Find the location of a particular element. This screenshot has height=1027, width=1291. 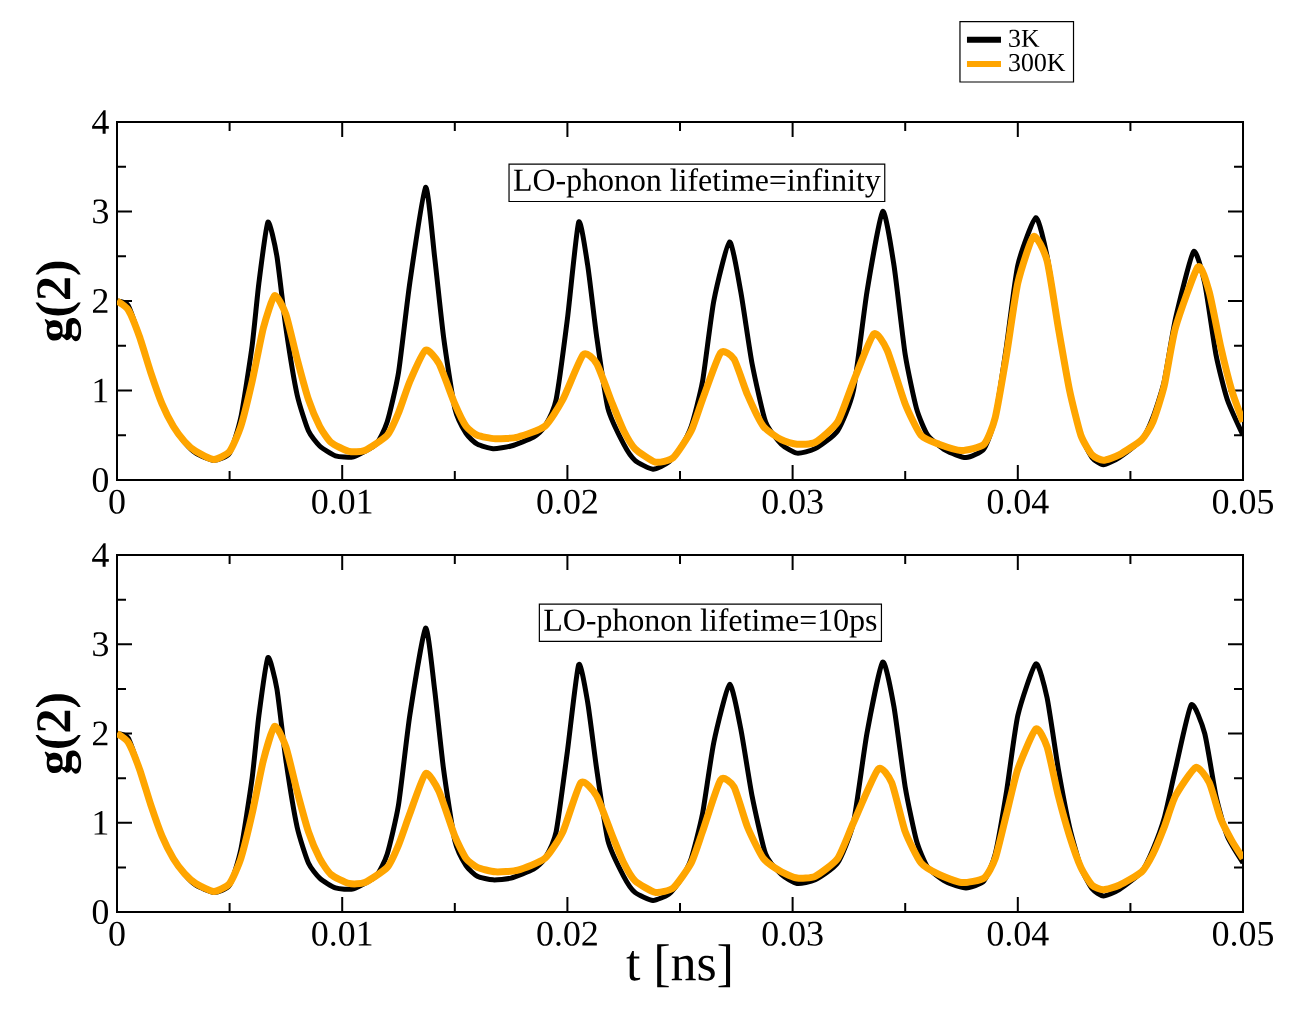

annotation: LO-phonon lifetime=10ps is located at coordinates (710, 623).